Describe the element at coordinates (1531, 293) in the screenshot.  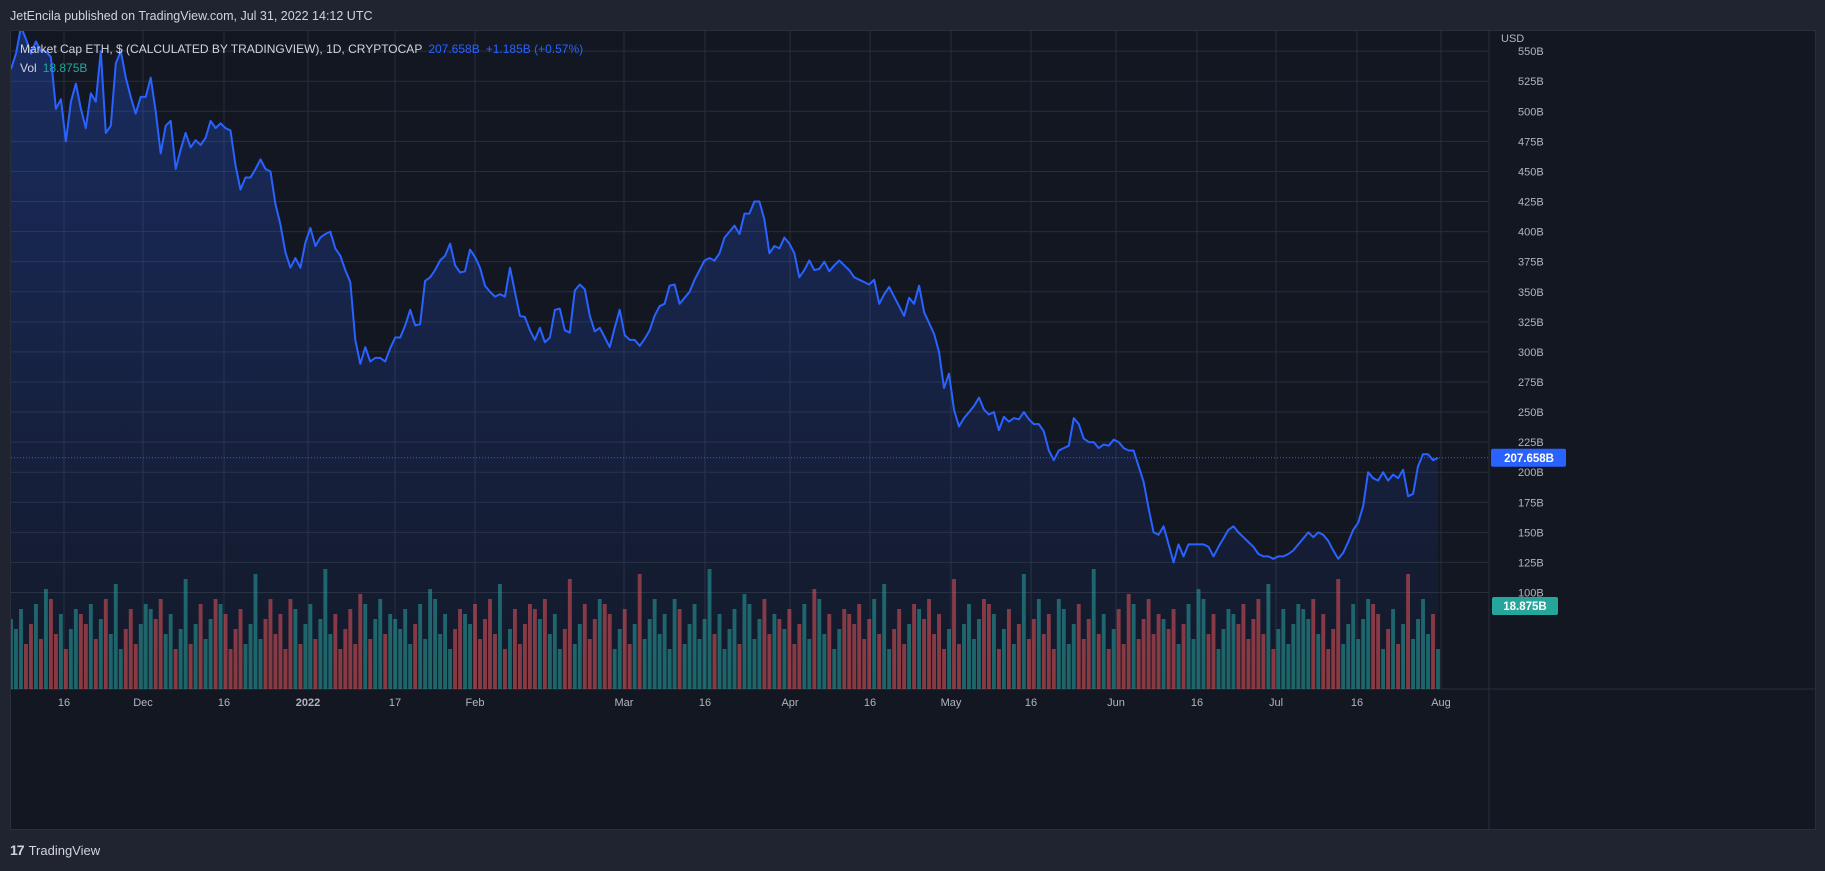
I see `y-tick-label: 350B` at that location.